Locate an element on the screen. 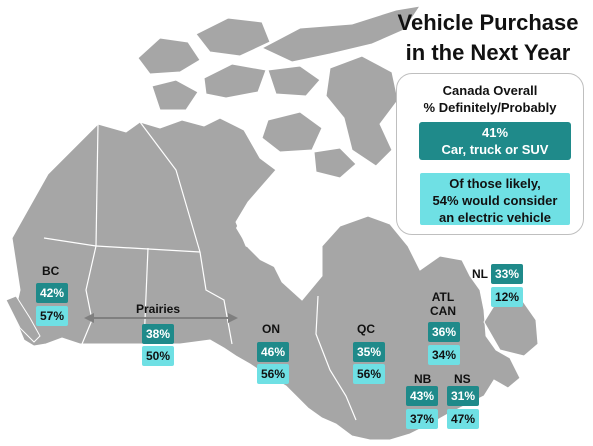 Image resolution: width=593 pixels, height=446 pixels. bc-car-value: 42% is located at coordinates (52, 293).